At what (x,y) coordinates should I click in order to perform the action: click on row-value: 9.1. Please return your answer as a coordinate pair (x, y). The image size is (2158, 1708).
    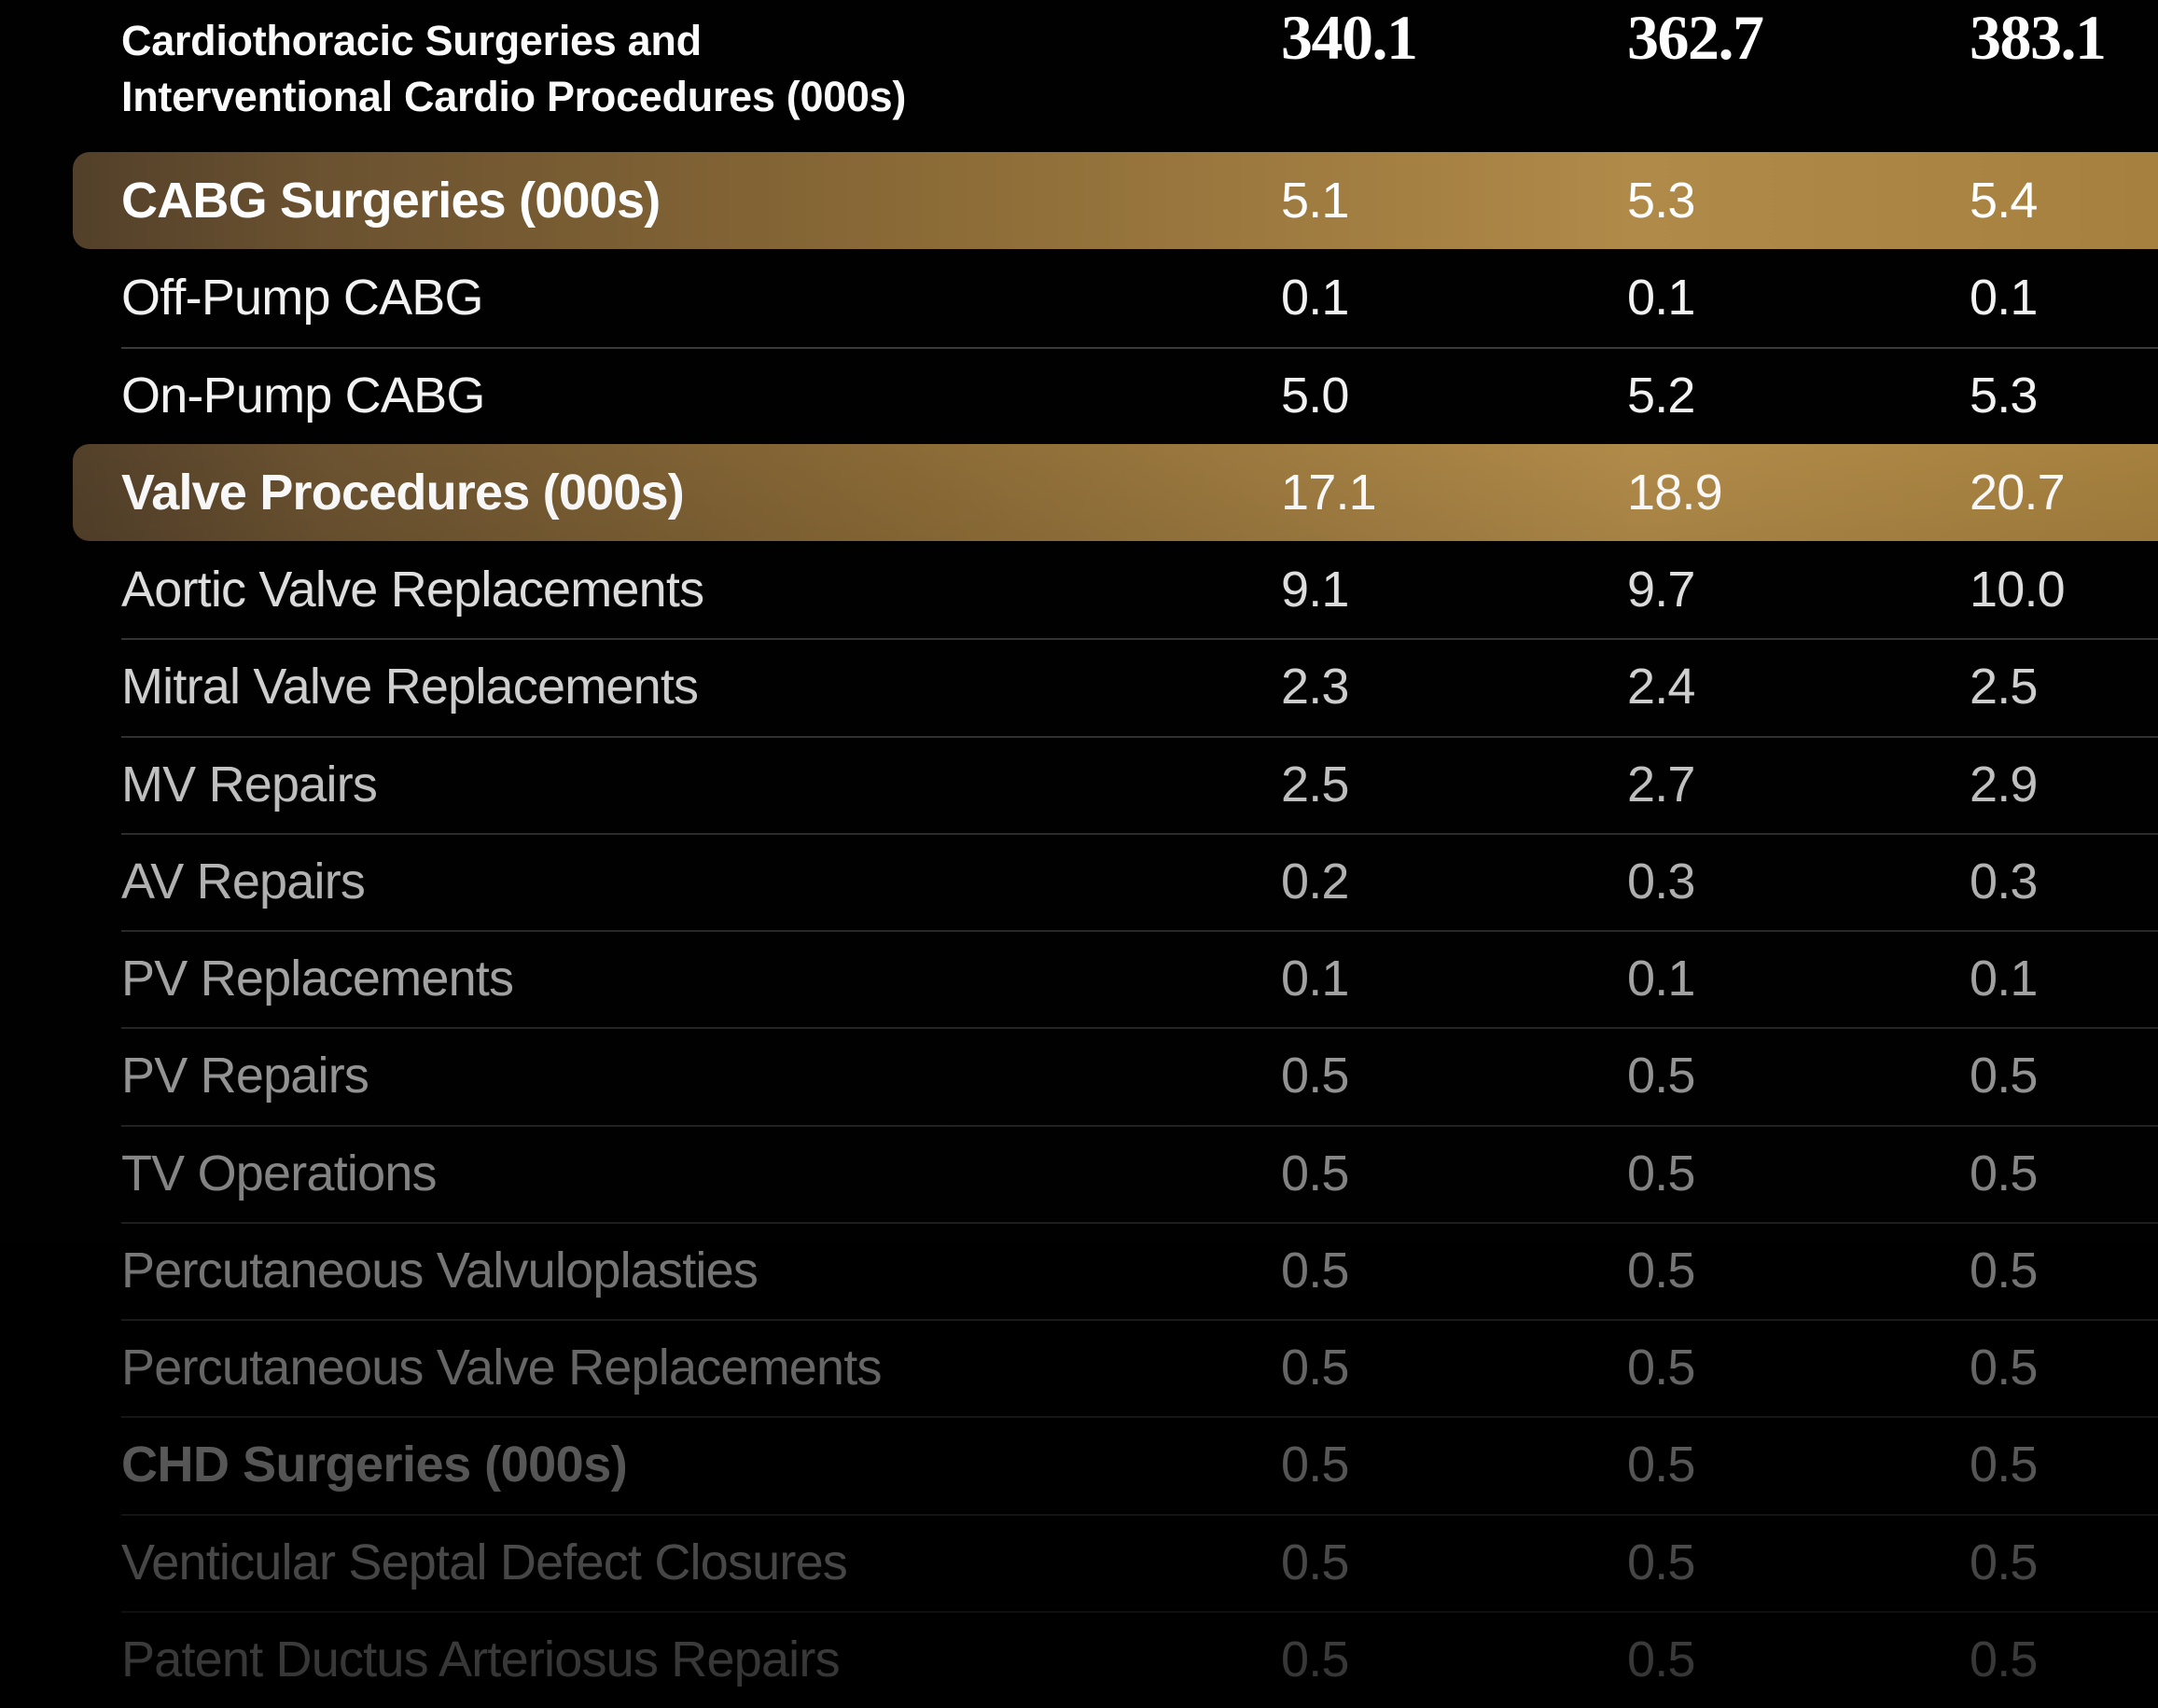
    Looking at the image, I should click on (1315, 590).